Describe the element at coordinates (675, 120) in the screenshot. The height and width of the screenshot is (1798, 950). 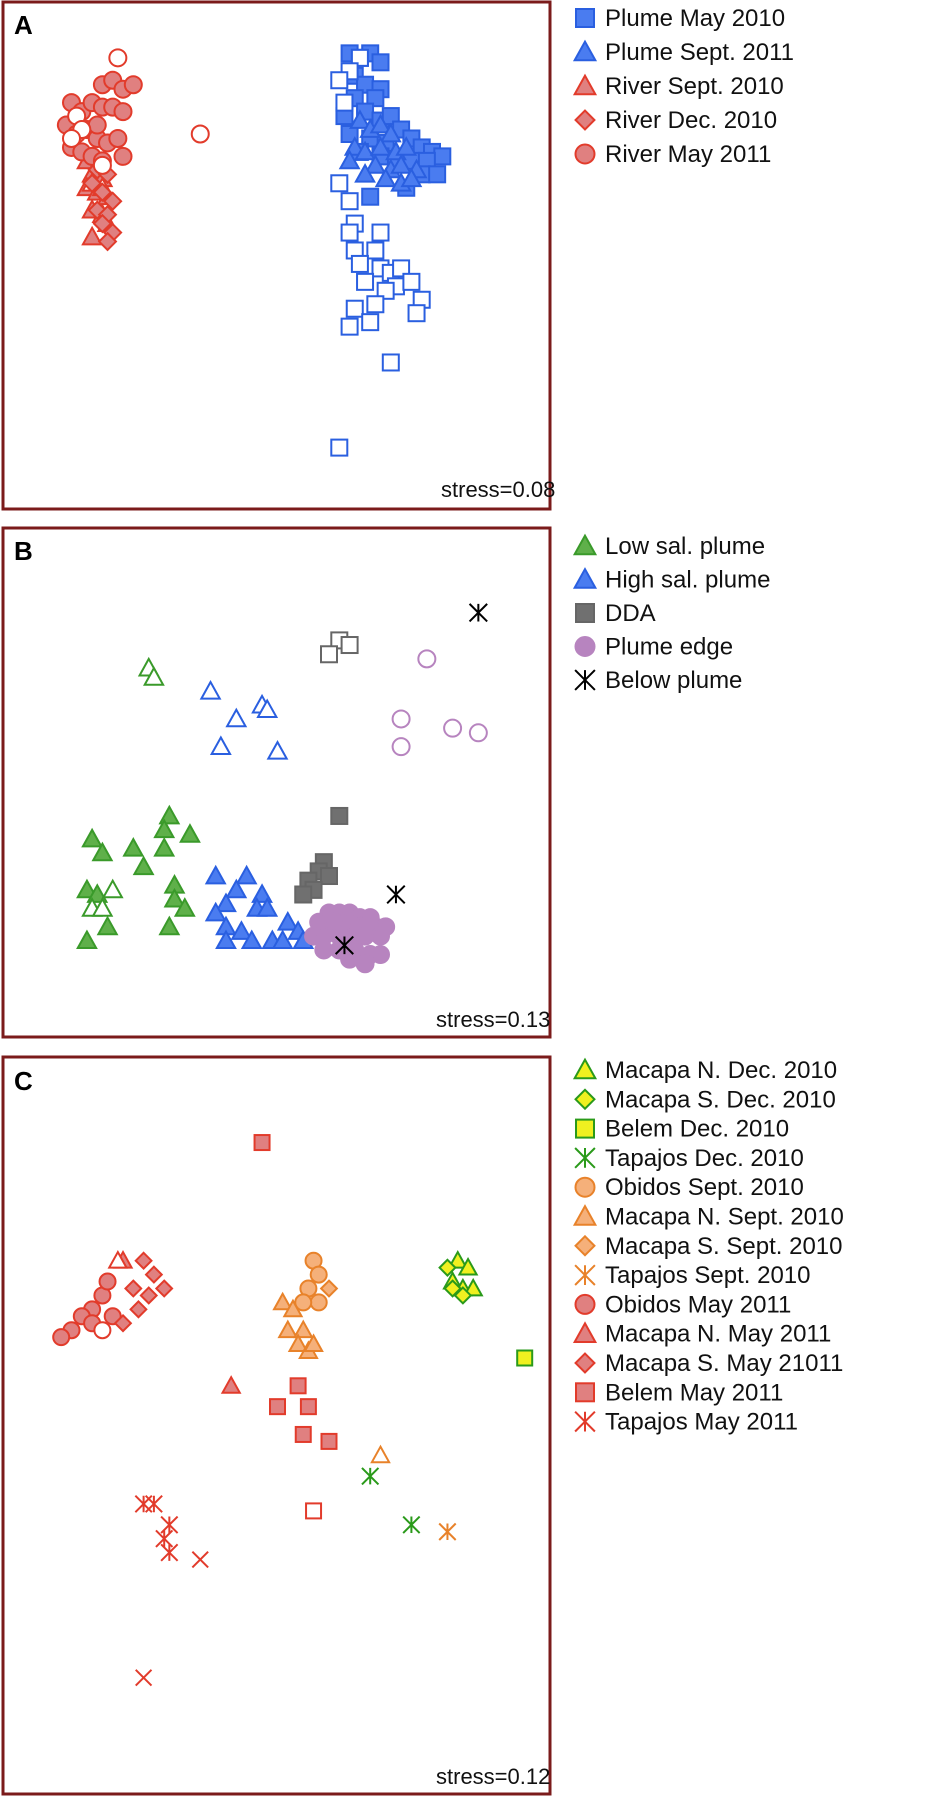
I see `legend-item: River Dec. 2010` at that location.